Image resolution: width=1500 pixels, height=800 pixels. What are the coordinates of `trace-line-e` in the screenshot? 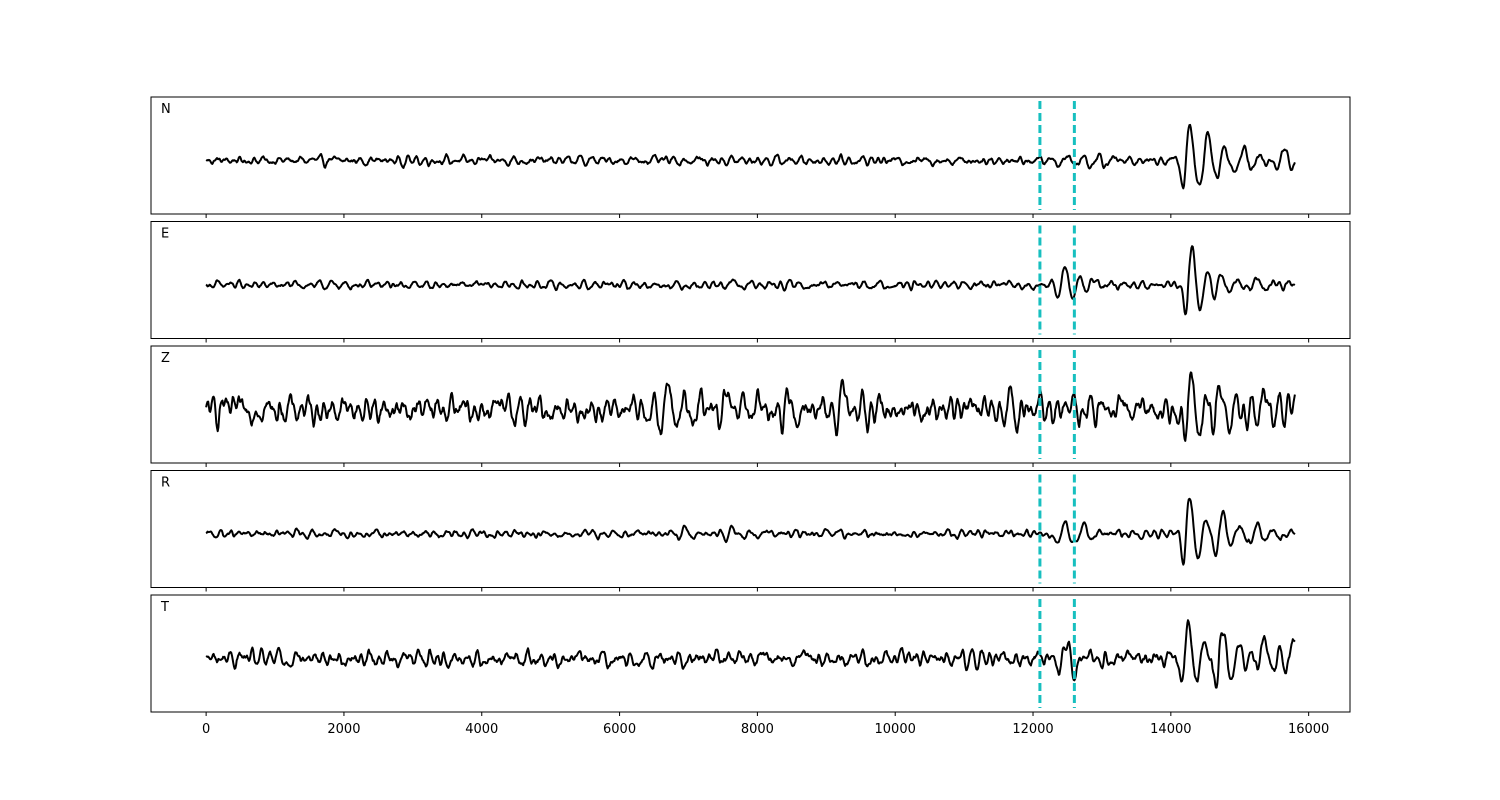 It's located at (750, 280).